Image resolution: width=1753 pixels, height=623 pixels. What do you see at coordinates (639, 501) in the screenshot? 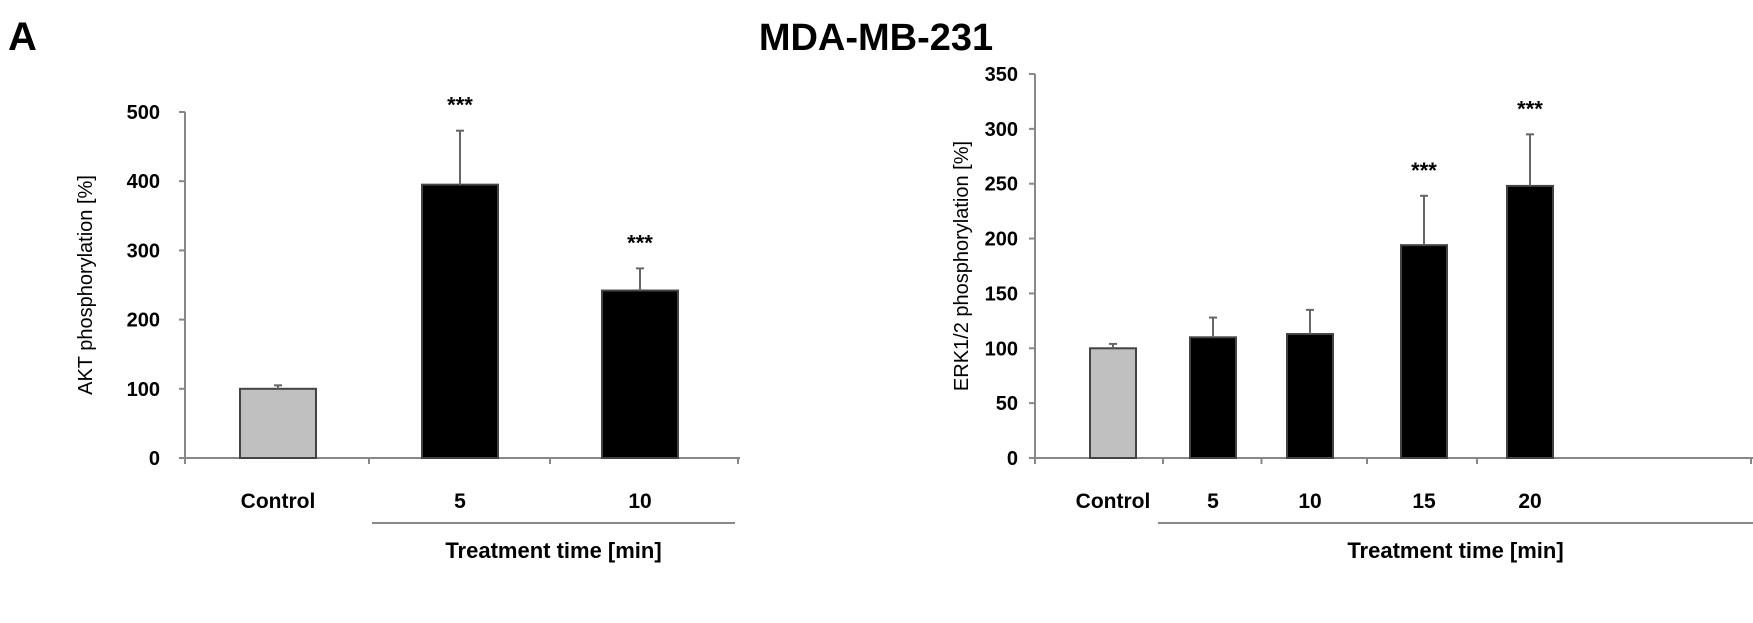
I see `akt-category-label: 10` at bounding box center [639, 501].